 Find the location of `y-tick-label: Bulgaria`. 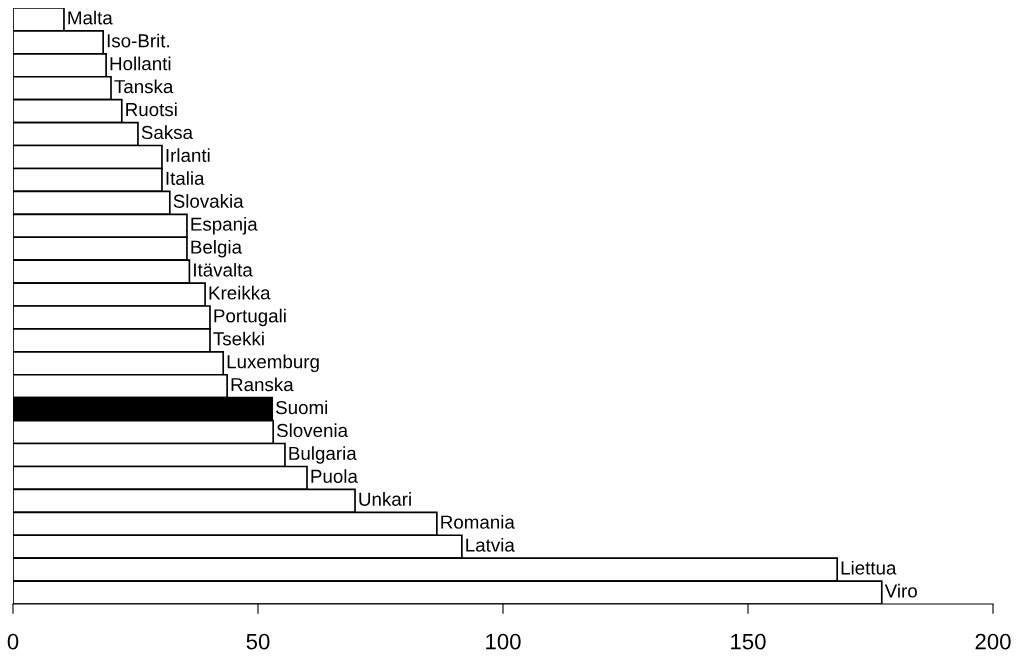

y-tick-label: Bulgaria is located at coordinates (323, 455).